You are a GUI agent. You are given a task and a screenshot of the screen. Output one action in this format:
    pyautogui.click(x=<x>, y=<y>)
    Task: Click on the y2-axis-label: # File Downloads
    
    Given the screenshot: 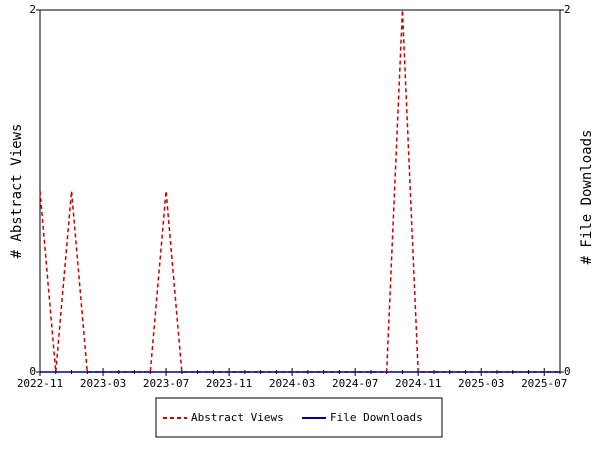 What is the action you would take?
    pyautogui.click(x=587, y=197)
    